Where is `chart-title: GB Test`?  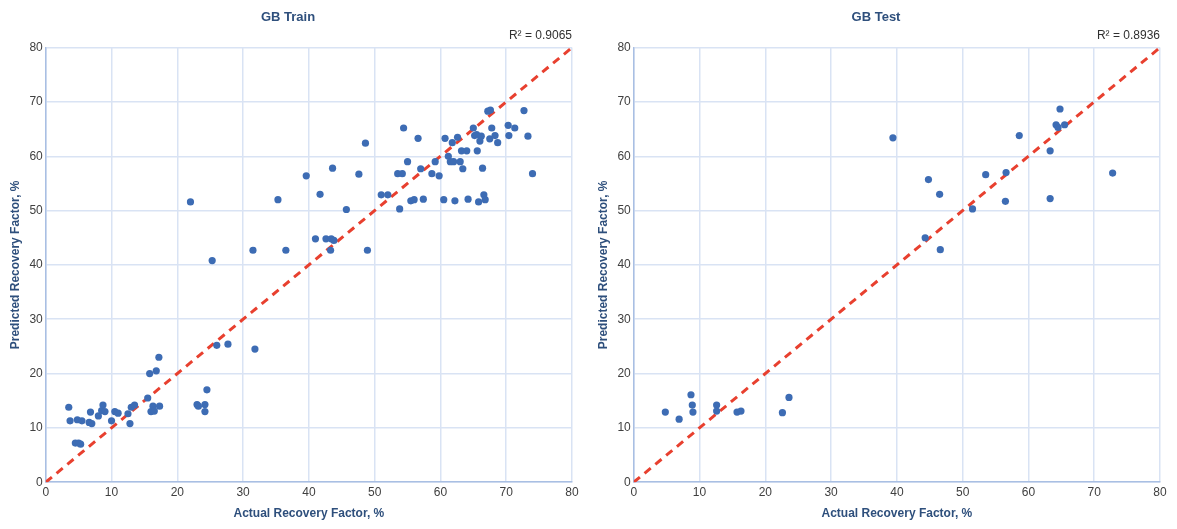 chart-title: GB Test is located at coordinates (876, 17).